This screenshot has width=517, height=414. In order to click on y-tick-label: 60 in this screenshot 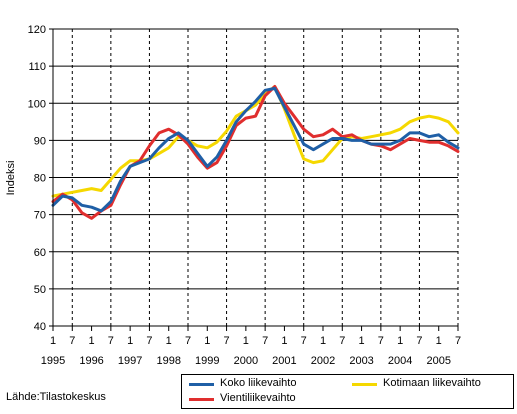, I will do `click(40, 253)`.